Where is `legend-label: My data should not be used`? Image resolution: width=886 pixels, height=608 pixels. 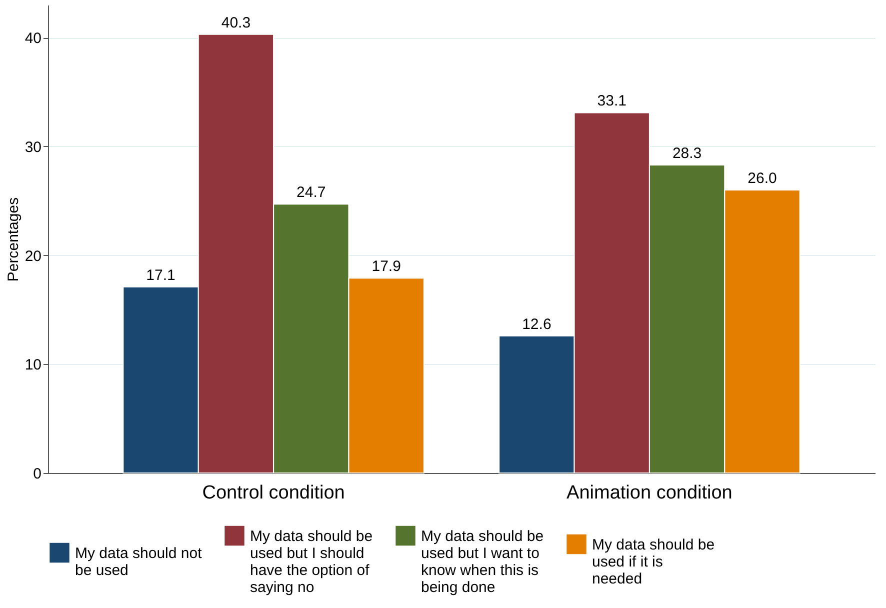
legend-label: My data should not be used is located at coordinates (139, 561).